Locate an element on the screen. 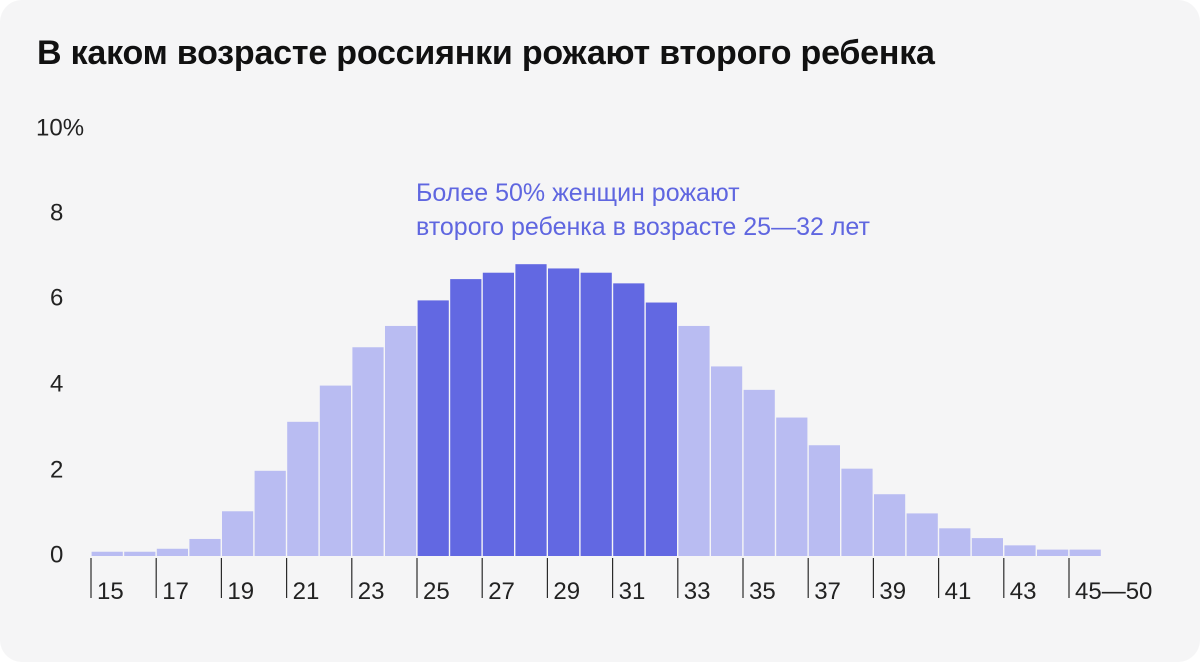  y-tick-label: 2 is located at coordinates (56, 469).